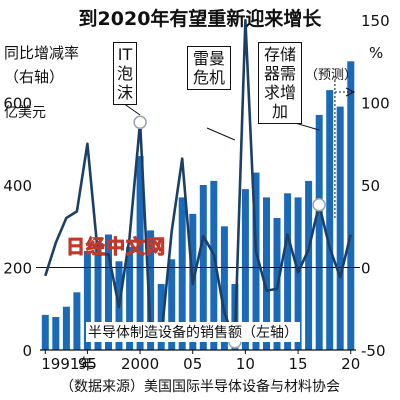 The width and height of the screenshot is (400, 400). Describe the element at coordinates (340, 228) in the screenshot. I see `bar-2019` at that location.